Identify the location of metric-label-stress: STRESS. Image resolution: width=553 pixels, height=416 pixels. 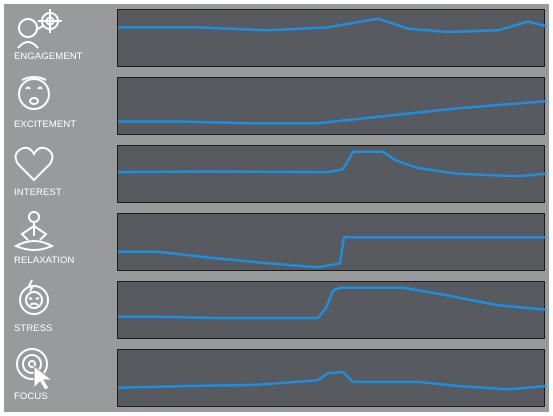
(33, 328).